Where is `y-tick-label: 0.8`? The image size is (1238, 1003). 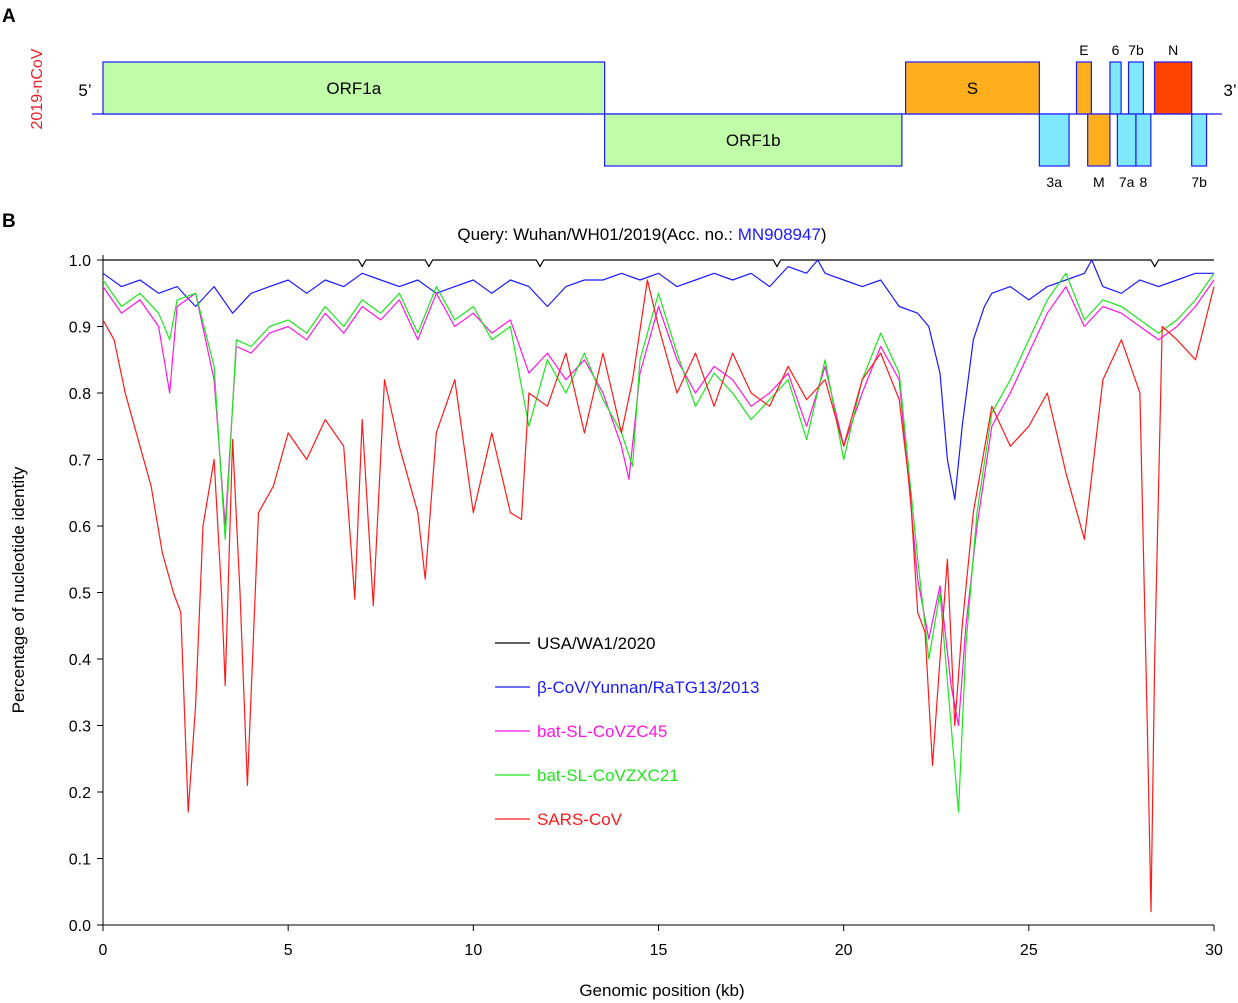
y-tick-label: 0.8 is located at coordinates (80, 394).